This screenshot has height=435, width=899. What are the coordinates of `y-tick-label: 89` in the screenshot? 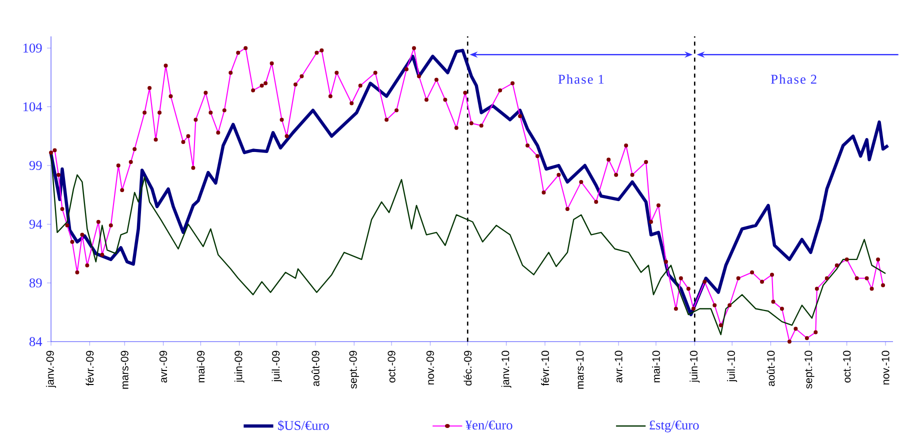 It's located at (35, 283).